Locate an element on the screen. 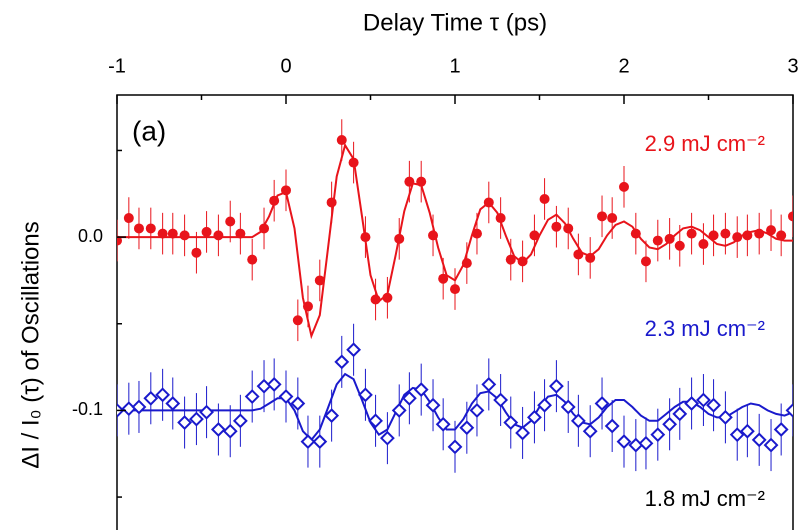 The width and height of the screenshot is (800, 530). x-tick-label: 0 is located at coordinates (285, 66).